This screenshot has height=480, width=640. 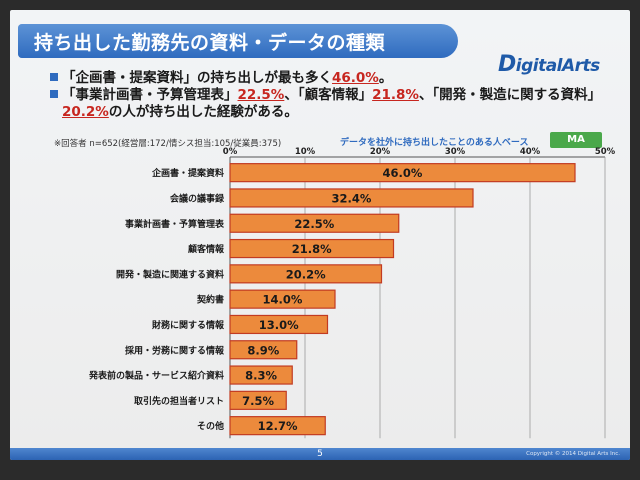 I want to click on x-tick-label: 30%, so click(x=455, y=152).